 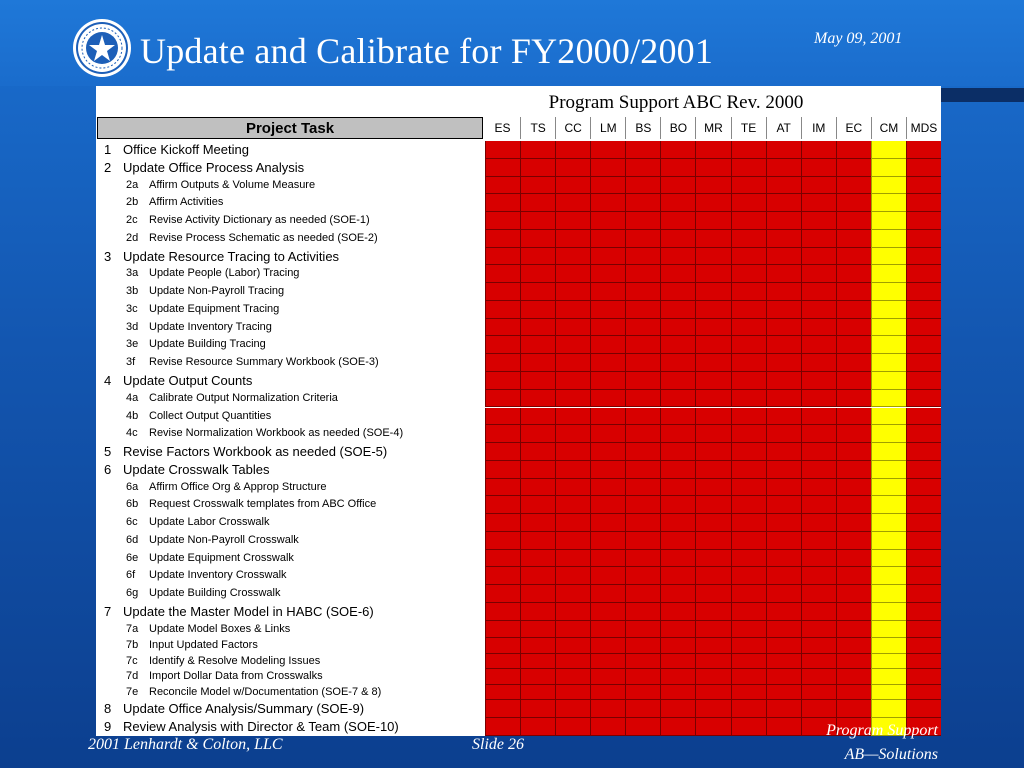 I want to click on task-number: 6c, so click(x=132, y=522).